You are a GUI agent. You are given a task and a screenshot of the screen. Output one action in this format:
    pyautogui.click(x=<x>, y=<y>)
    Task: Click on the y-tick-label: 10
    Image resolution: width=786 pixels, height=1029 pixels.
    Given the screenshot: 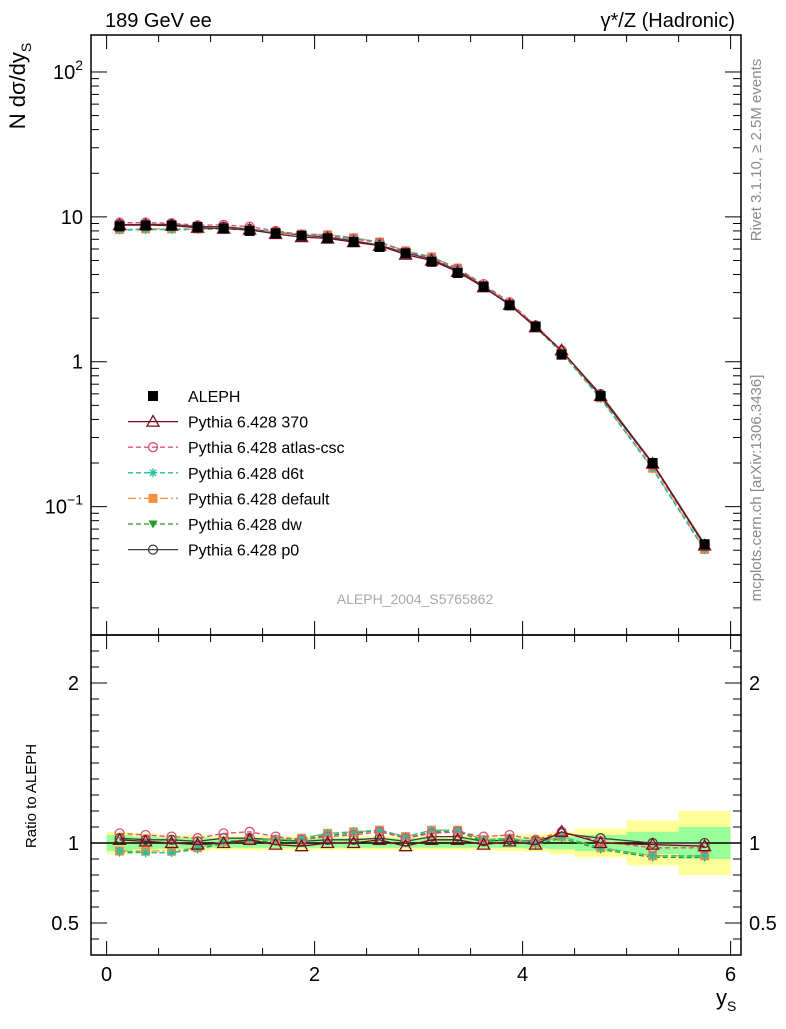 What is the action you would take?
    pyautogui.click(x=72, y=218)
    